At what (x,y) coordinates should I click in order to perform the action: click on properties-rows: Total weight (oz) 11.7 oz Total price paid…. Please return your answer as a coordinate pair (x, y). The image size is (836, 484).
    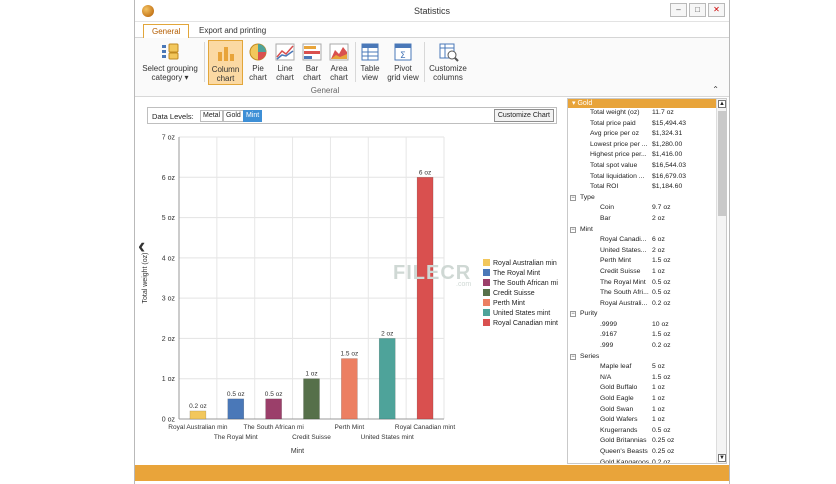
    Looking at the image, I should click on (647, 286).